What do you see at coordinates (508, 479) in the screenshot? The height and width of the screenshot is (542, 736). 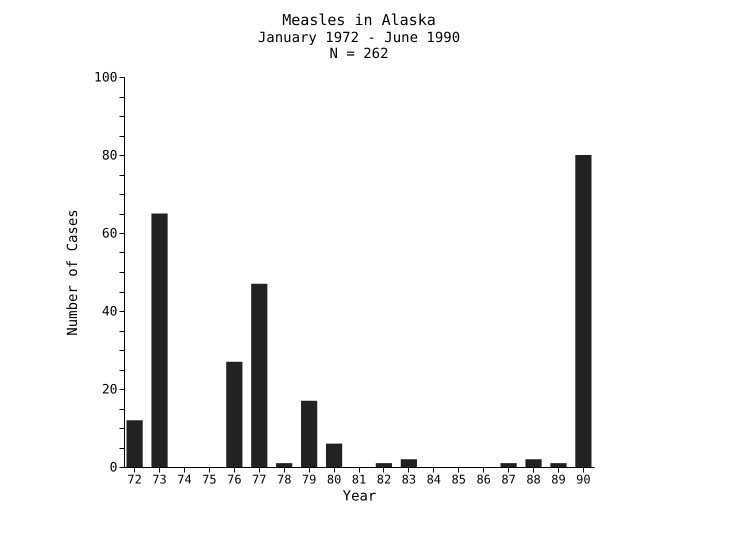 I see `x-tick-label: 87` at bounding box center [508, 479].